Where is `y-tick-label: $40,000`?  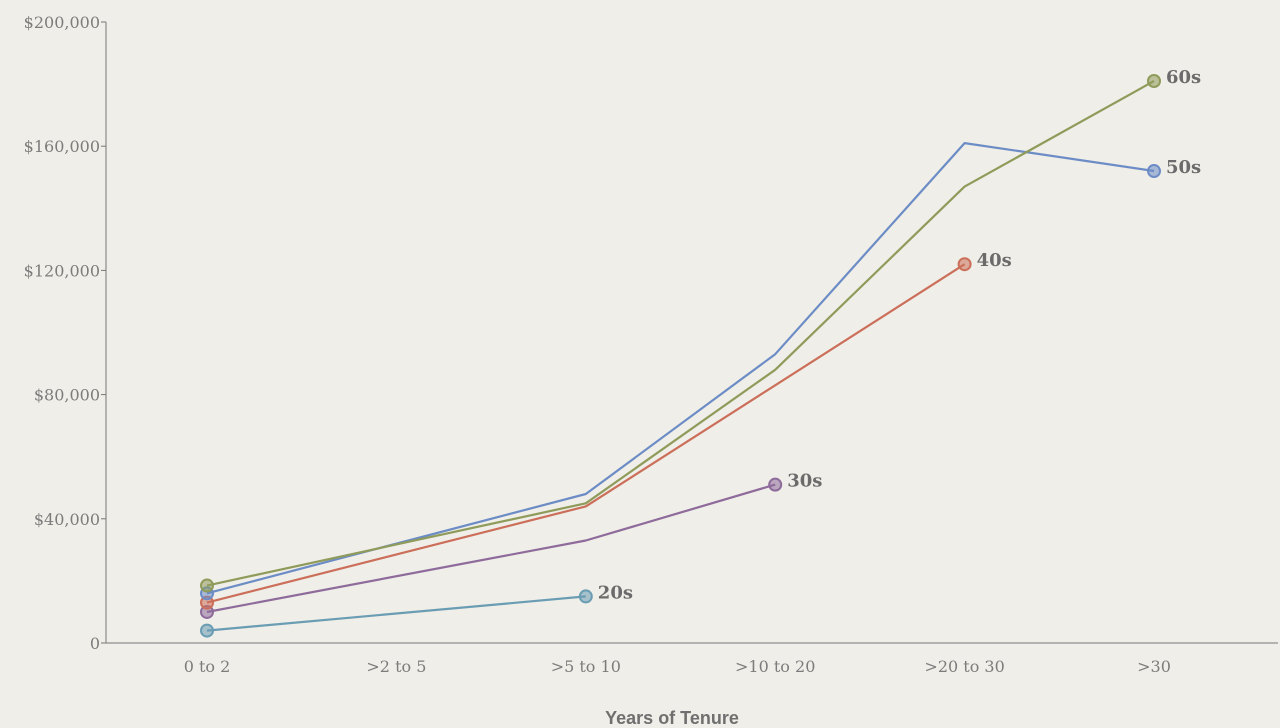 y-tick-label: $40,000 is located at coordinates (67, 519).